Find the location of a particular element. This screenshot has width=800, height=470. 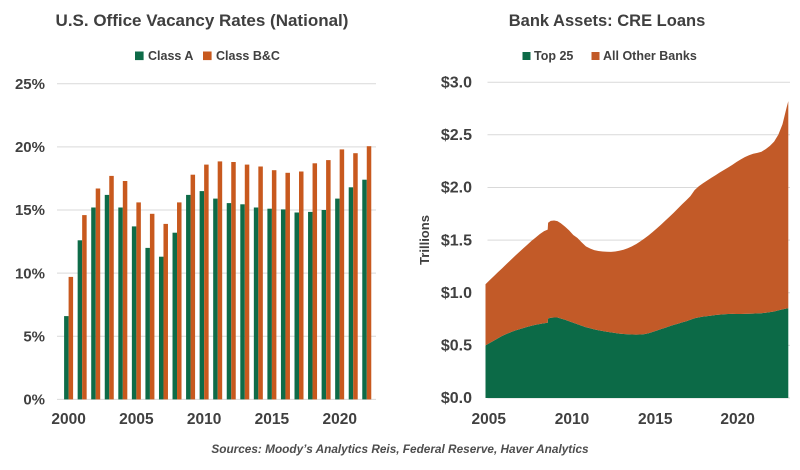

svg-text: Class B&C is located at coordinates (248, 56).